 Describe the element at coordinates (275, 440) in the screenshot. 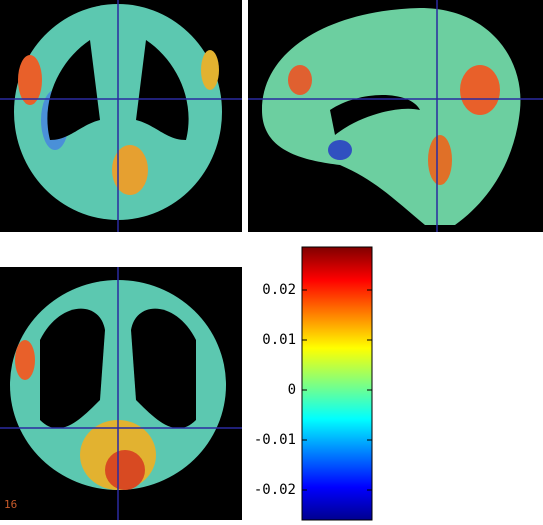

I see `colorbar-tick-label: -0.01` at that location.